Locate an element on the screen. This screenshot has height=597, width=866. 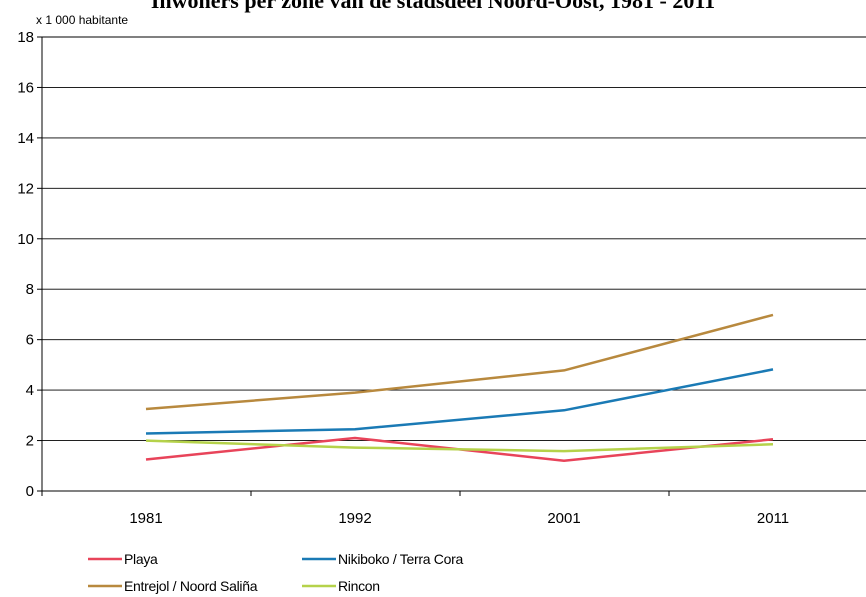
legend-label: Rincon is located at coordinates (359, 586).